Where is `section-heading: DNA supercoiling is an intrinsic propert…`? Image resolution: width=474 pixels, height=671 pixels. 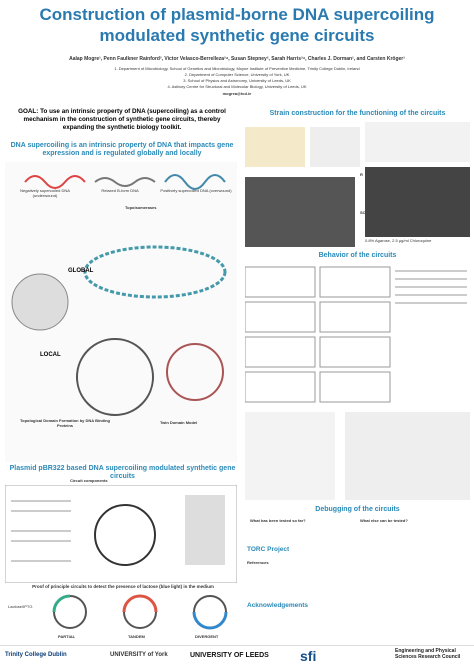 section-heading: DNA supercoiling is an intrinsic propert… is located at coordinates (122, 149).